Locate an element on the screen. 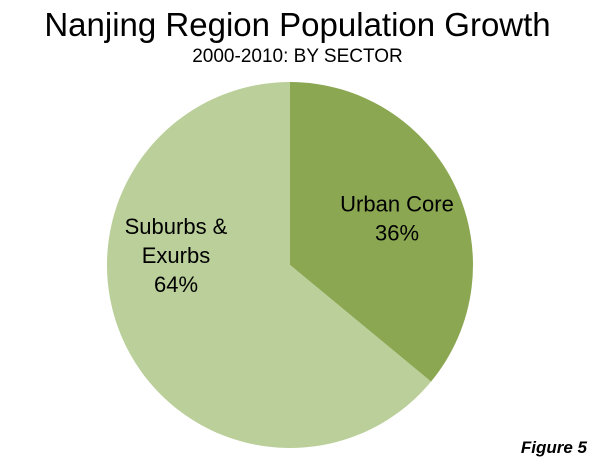 Image resolution: width=595 pixels, height=464 pixels. pie-slice-label-line: Exurbs is located at coordinates (176, 255).